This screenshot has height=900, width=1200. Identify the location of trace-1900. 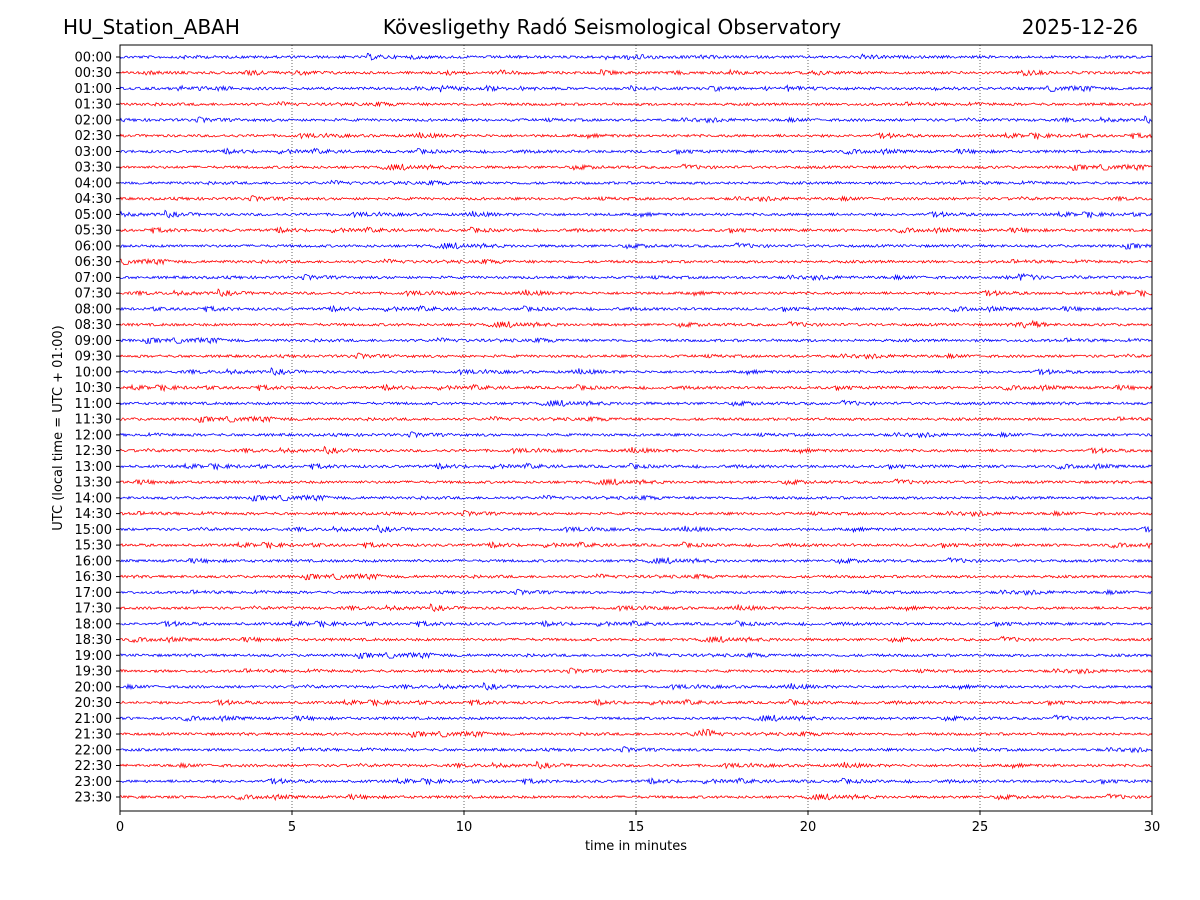
(636, 655).